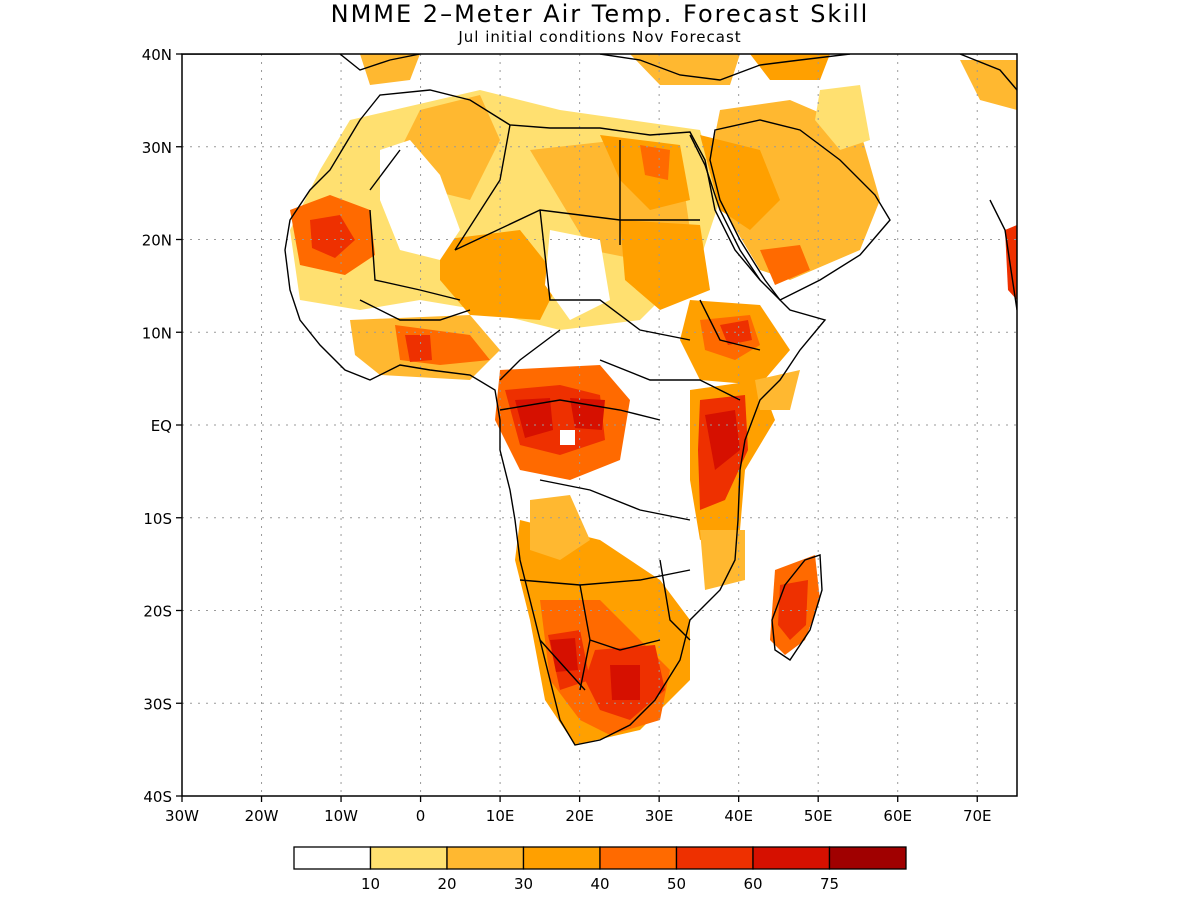 The width and height of the screenshot is (1200, 900). I want to click on lon-tick-label: 10E, so click(500, 816).